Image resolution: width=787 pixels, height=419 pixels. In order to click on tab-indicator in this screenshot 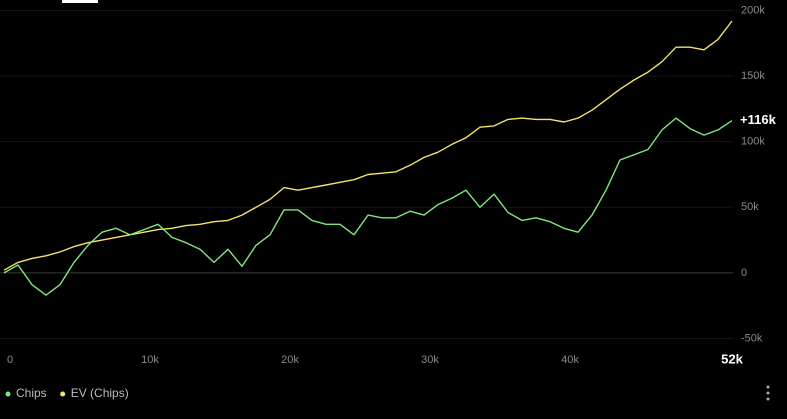, I will do `click(80, 1)`.